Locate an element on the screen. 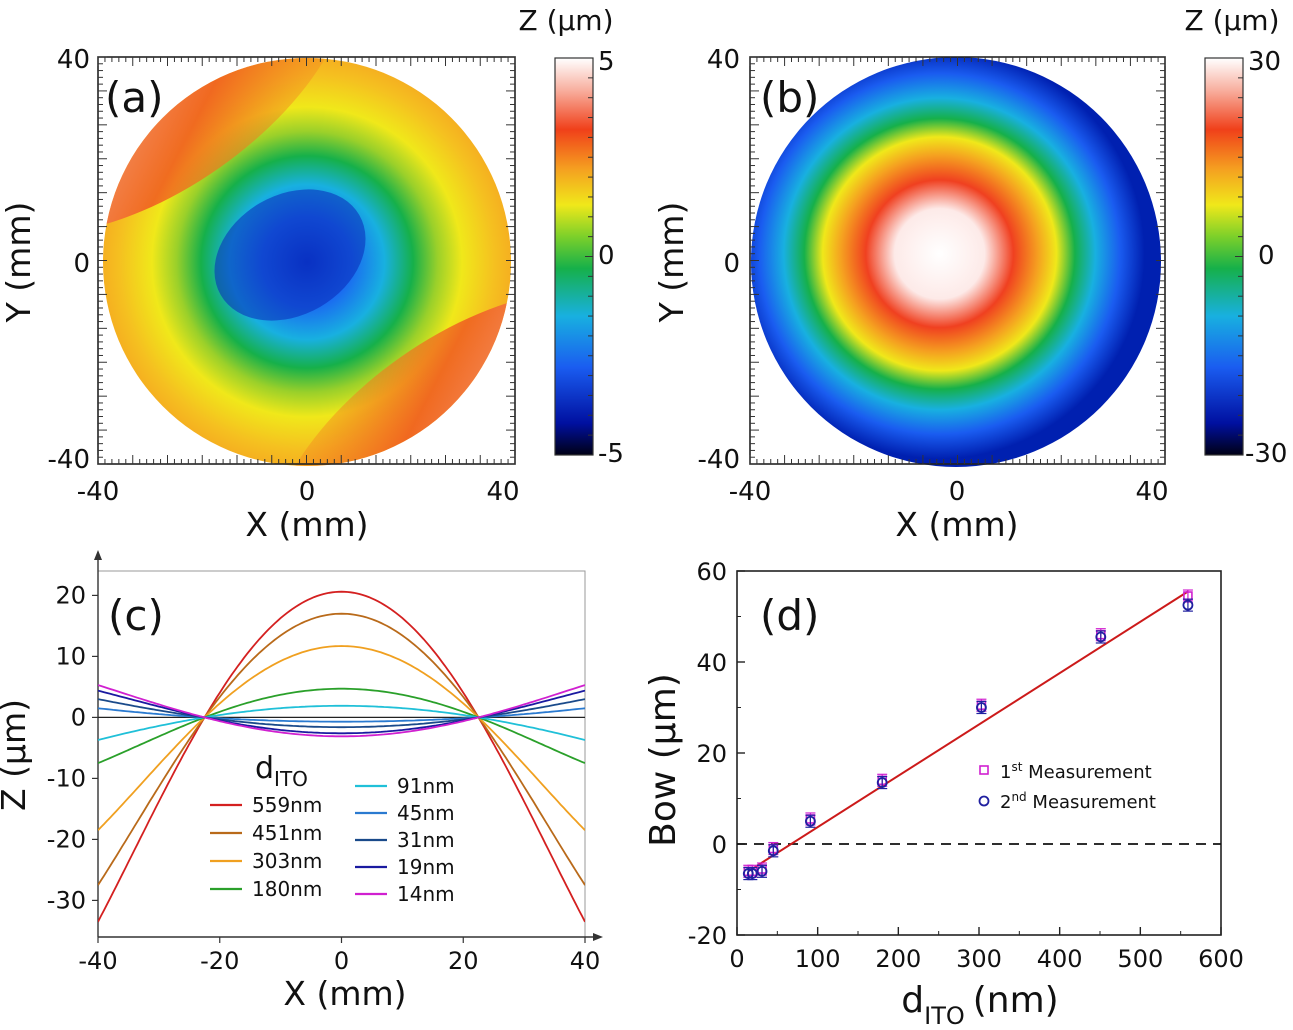 Image resolution: width=1293 pixels, height=1030 pixels. b-xlabel: X (mm) is located at coordinates (956, 524).